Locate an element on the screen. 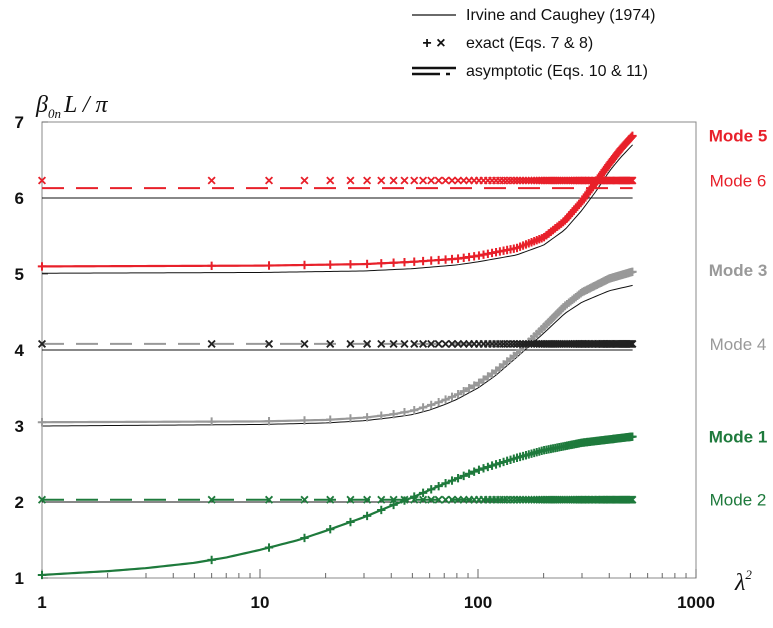 This screenshot has height=628, width=773. x-tick-label: 10 is located at coordinates (260, 602).